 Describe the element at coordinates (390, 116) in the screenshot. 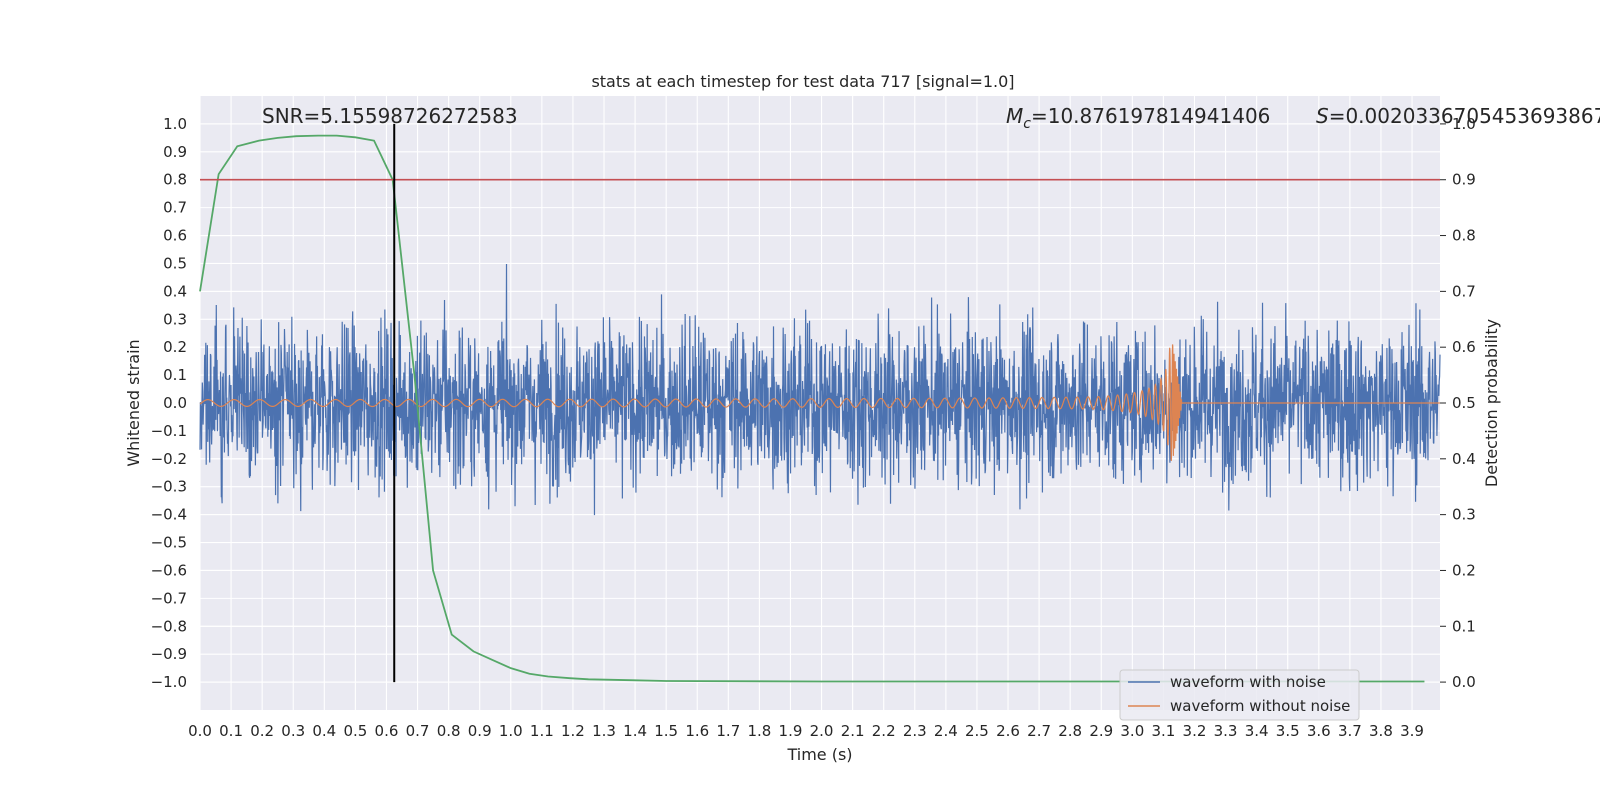

I see `snr-annotation: SNR=5.15598726272583` at that location.